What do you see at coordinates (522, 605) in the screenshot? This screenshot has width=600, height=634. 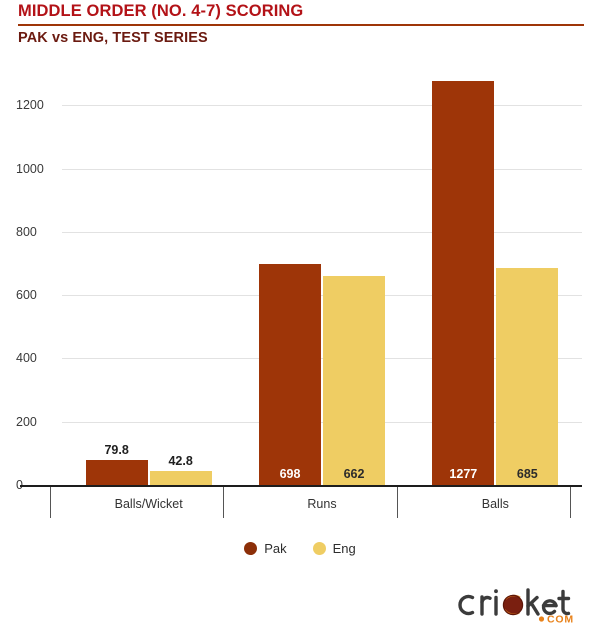 I see `cricket-com-logo: COM` at bounding box center [522, 605].